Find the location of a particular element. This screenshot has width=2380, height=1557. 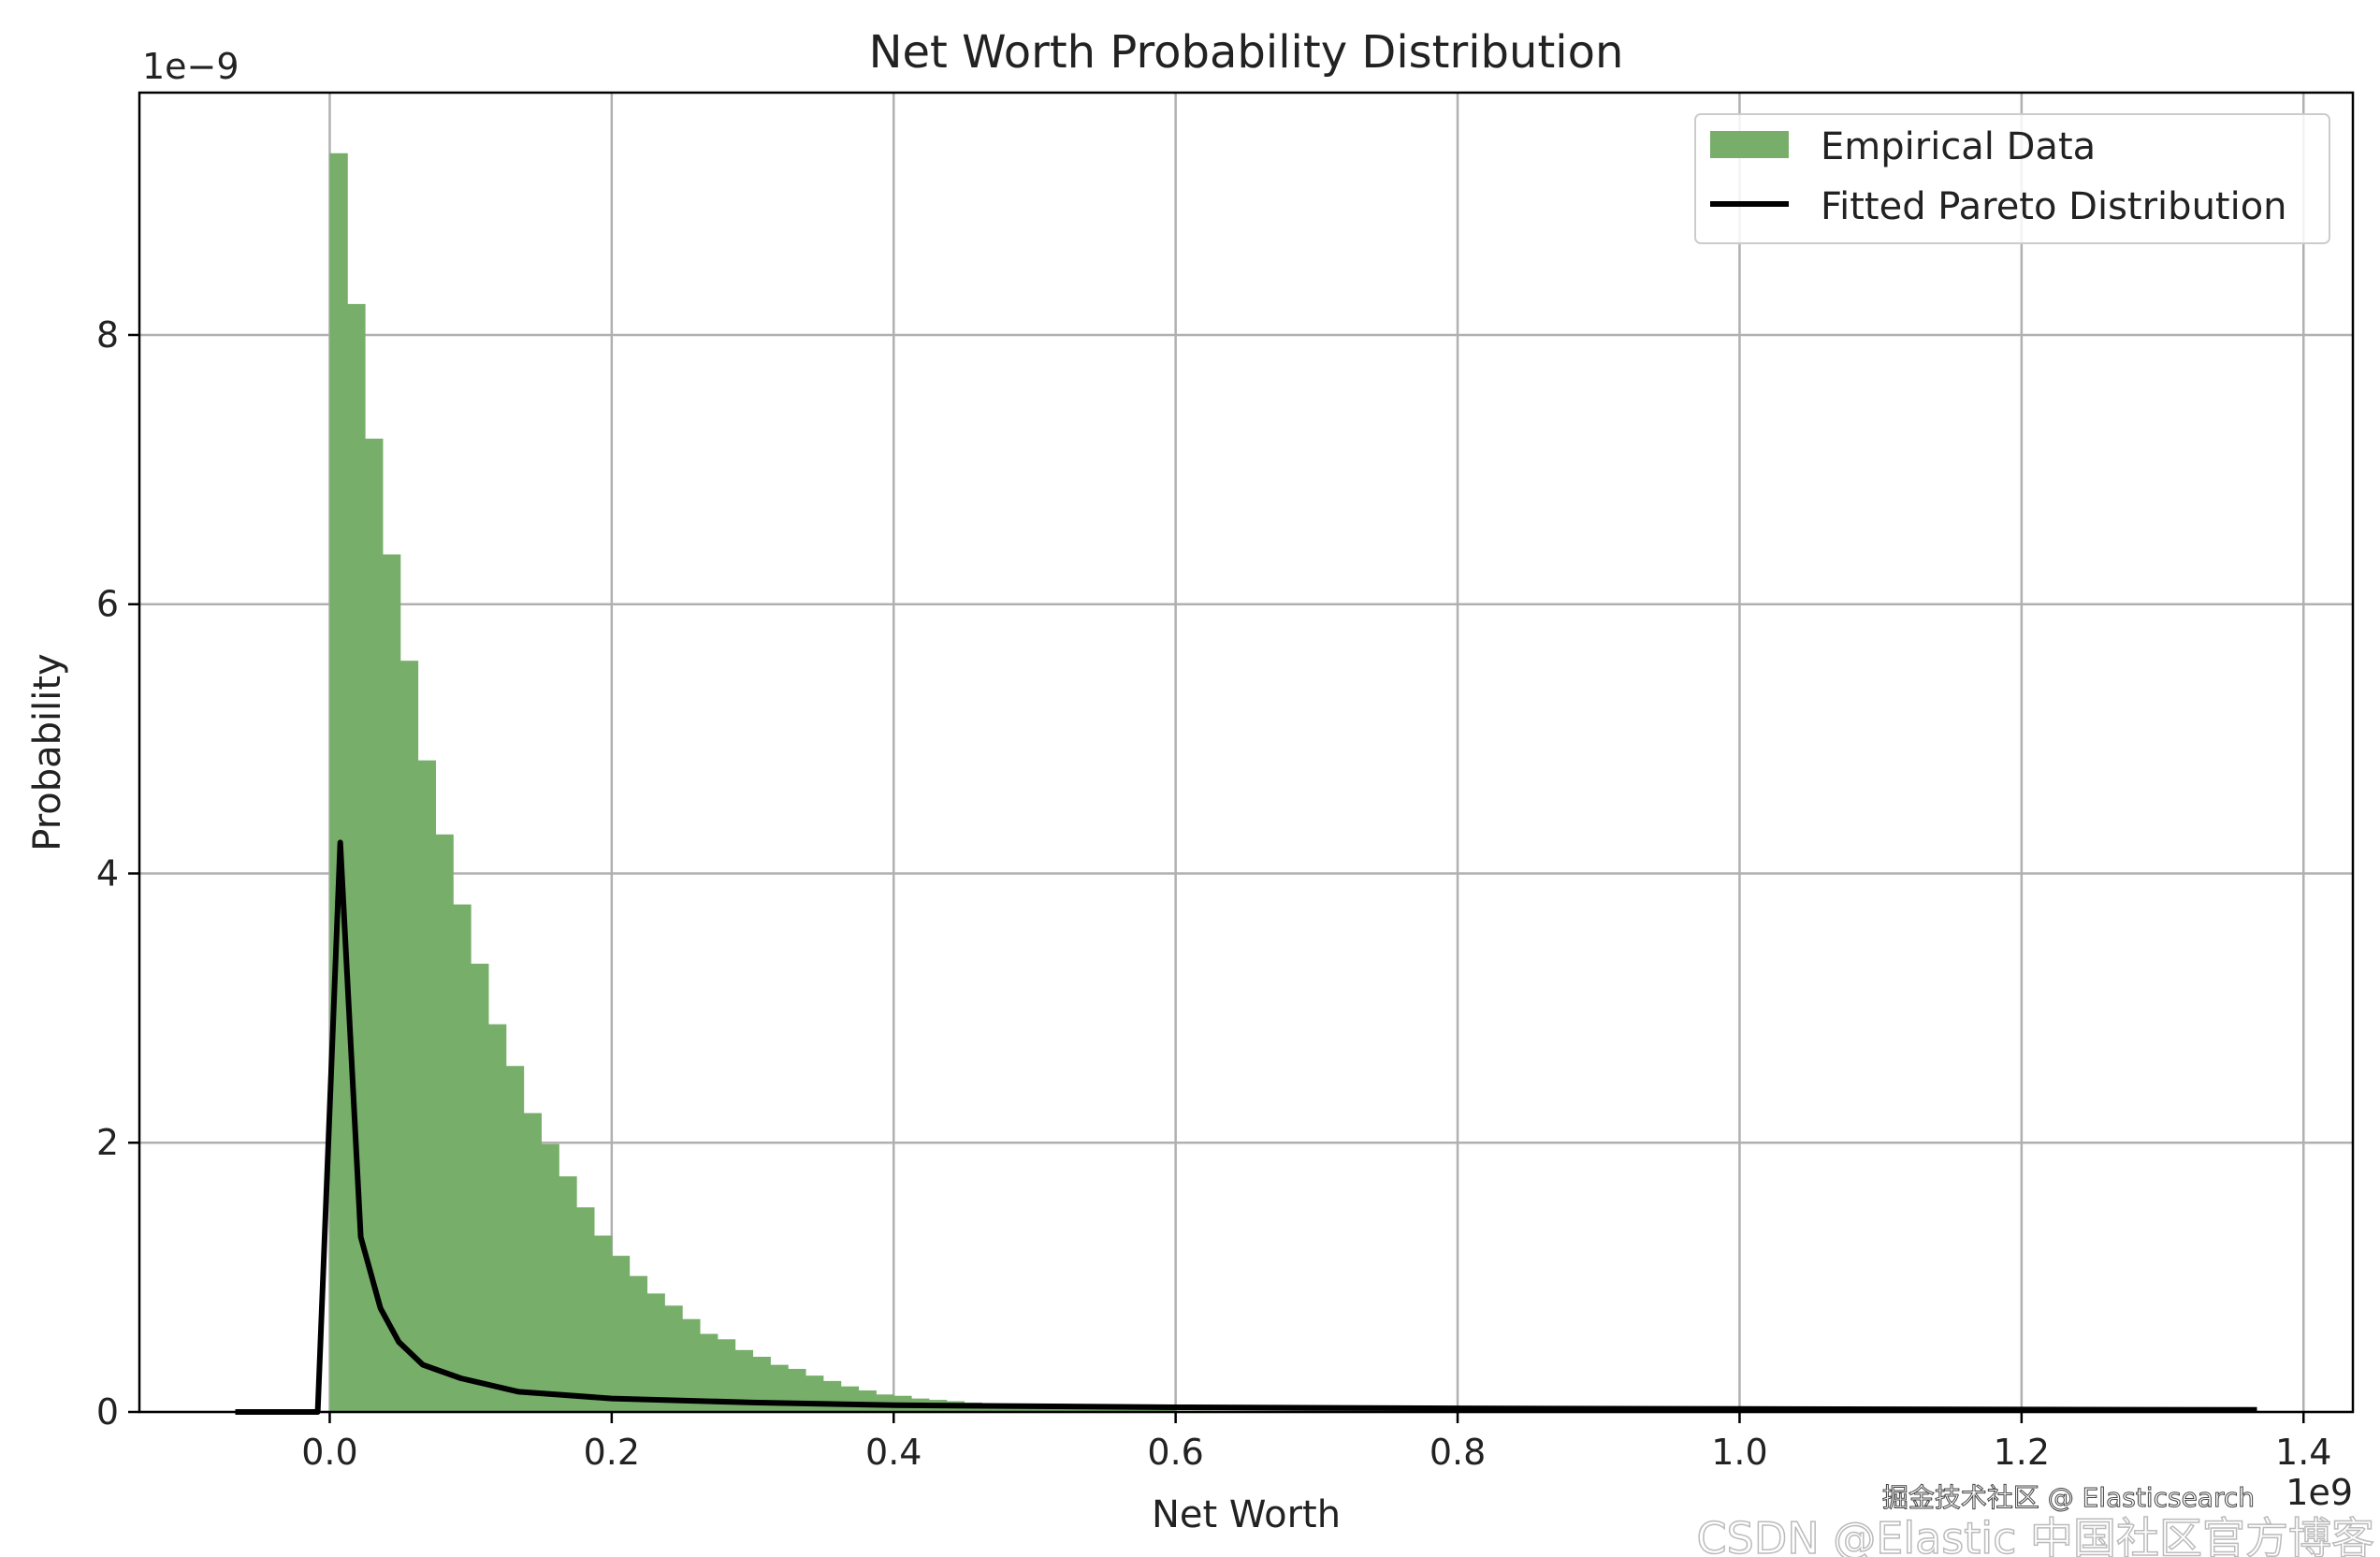

x-axis-label: Net Worth is located at coordinates (1246, 1515).